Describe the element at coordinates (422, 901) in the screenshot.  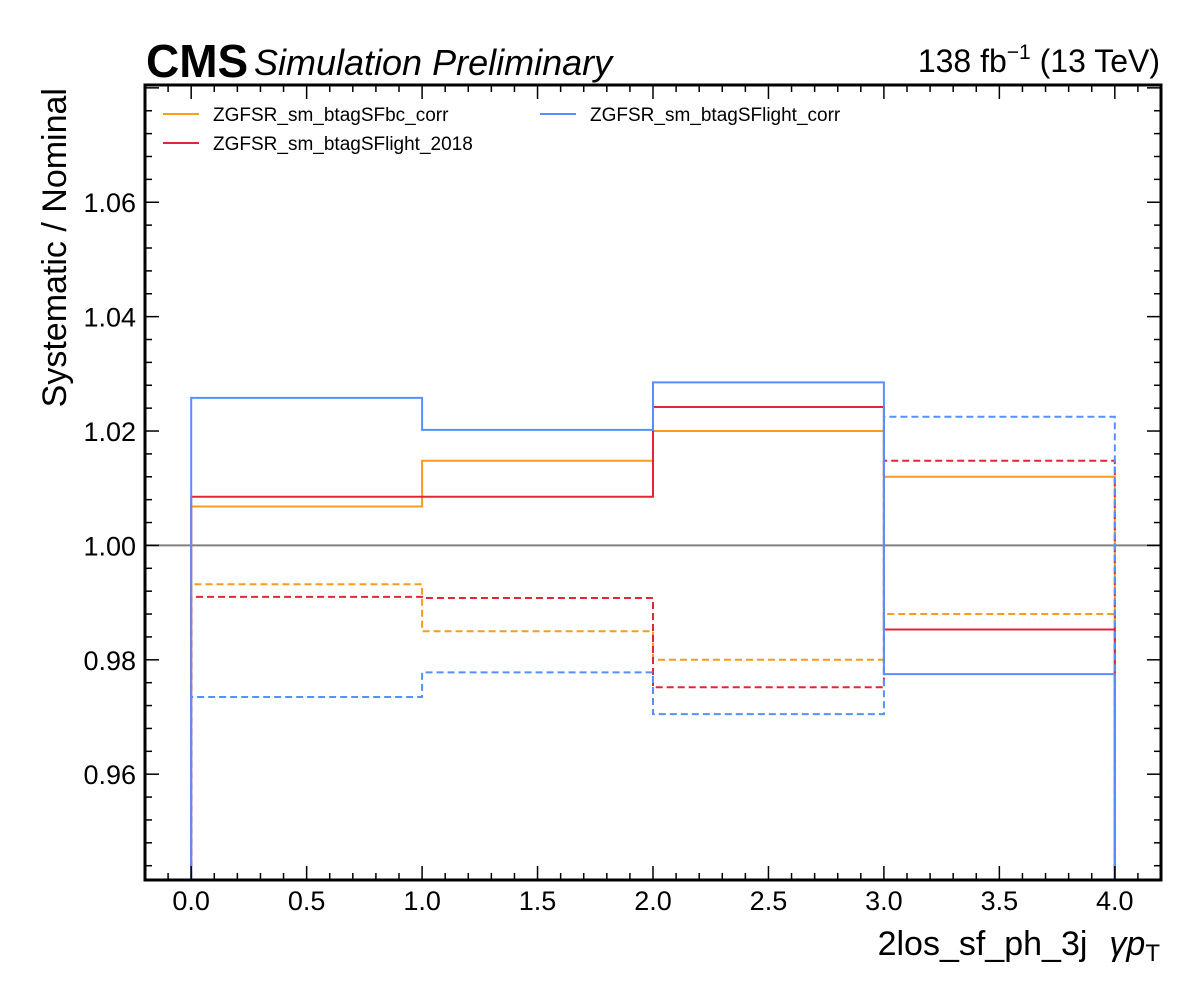
I see `x-tick-label: 1.0` at that location.